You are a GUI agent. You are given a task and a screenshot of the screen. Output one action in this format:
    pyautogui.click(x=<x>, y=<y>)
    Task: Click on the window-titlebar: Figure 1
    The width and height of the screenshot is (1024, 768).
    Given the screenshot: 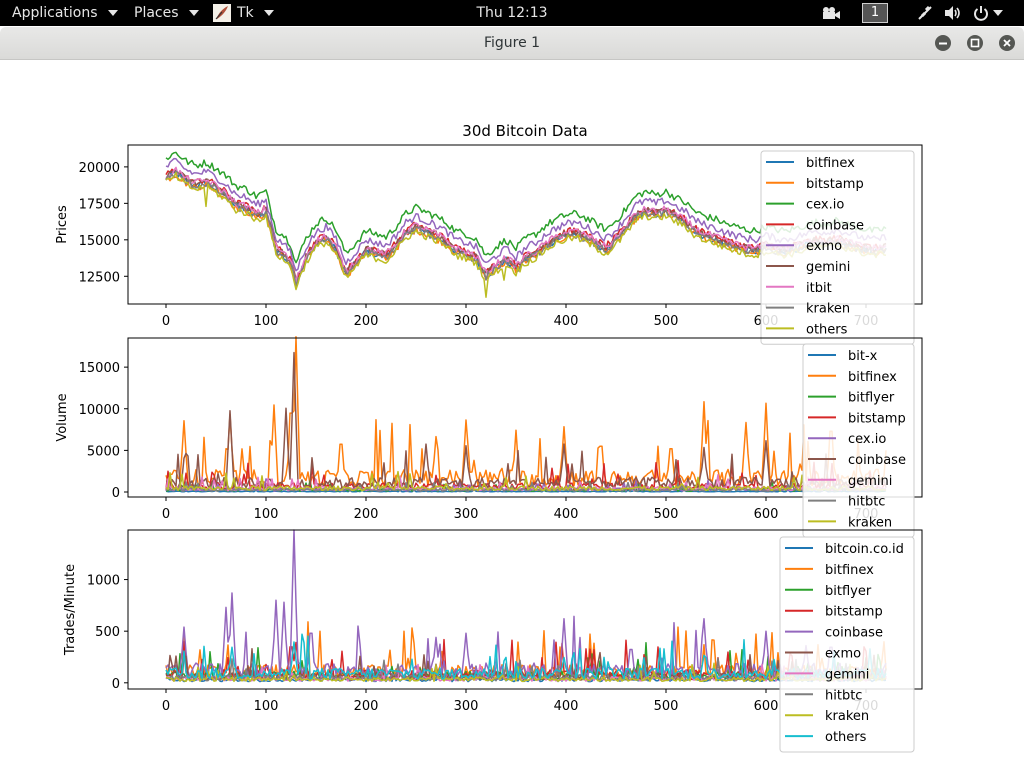 What is the action you would take?
    pyautogui.click(x=512, y=43)
    